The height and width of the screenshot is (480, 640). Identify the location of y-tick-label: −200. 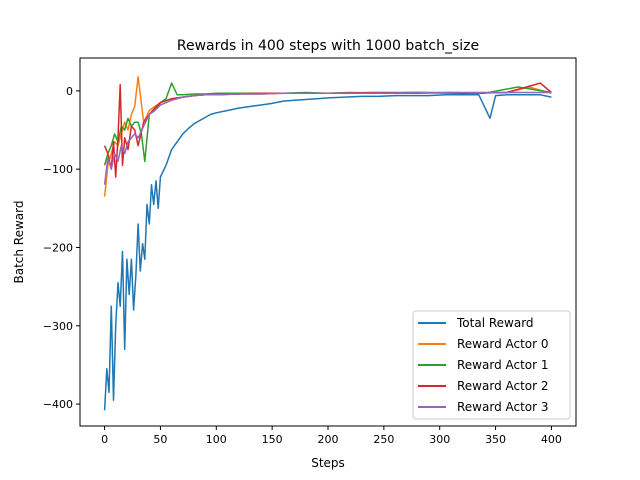
(58, 247).